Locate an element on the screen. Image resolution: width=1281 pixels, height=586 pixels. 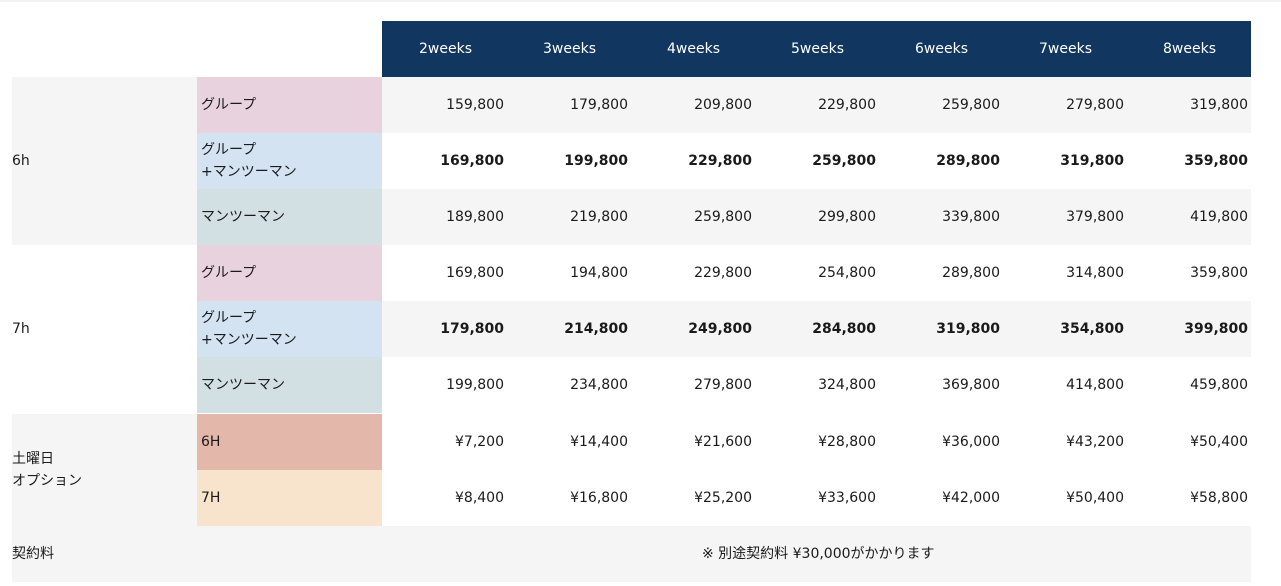
contract-label: 契約料 is located at coordinates (33, 554).